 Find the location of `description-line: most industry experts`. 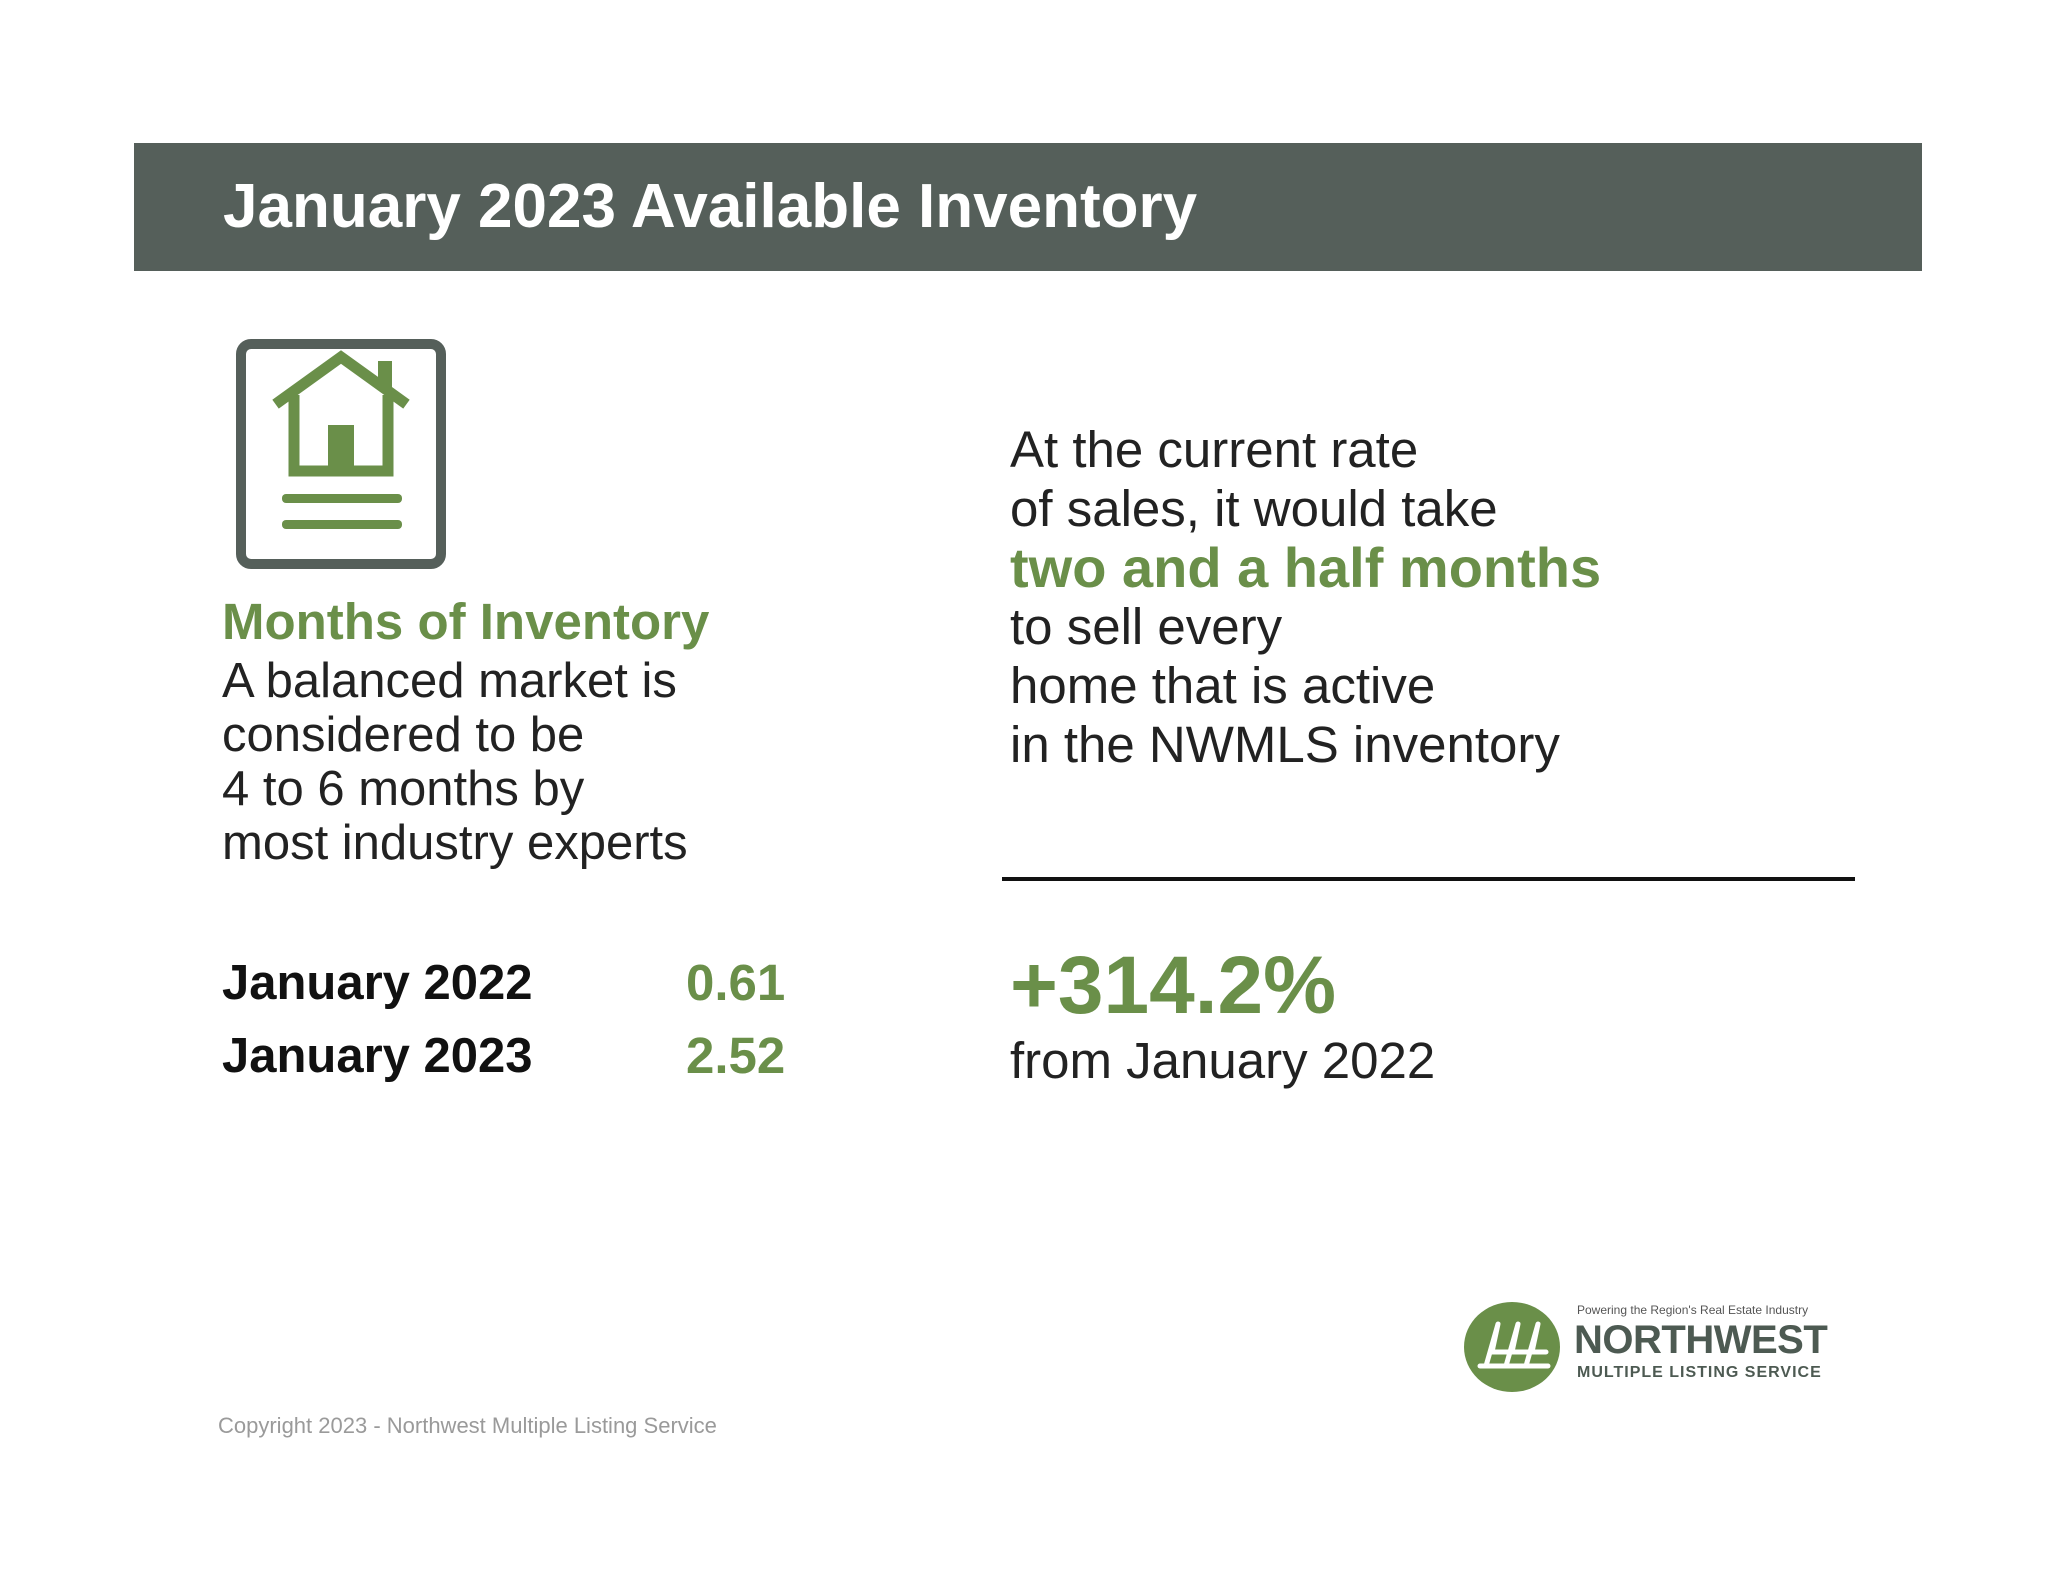

description-line: most industry experts is located at coordinates (455, 843).